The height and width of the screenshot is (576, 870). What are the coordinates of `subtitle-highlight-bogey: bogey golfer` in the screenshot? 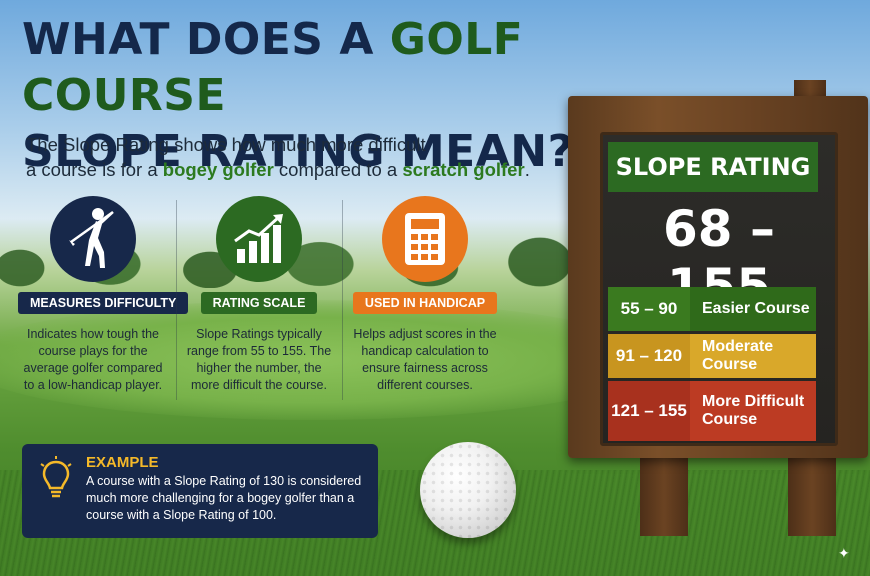 It's located at (218, 169).